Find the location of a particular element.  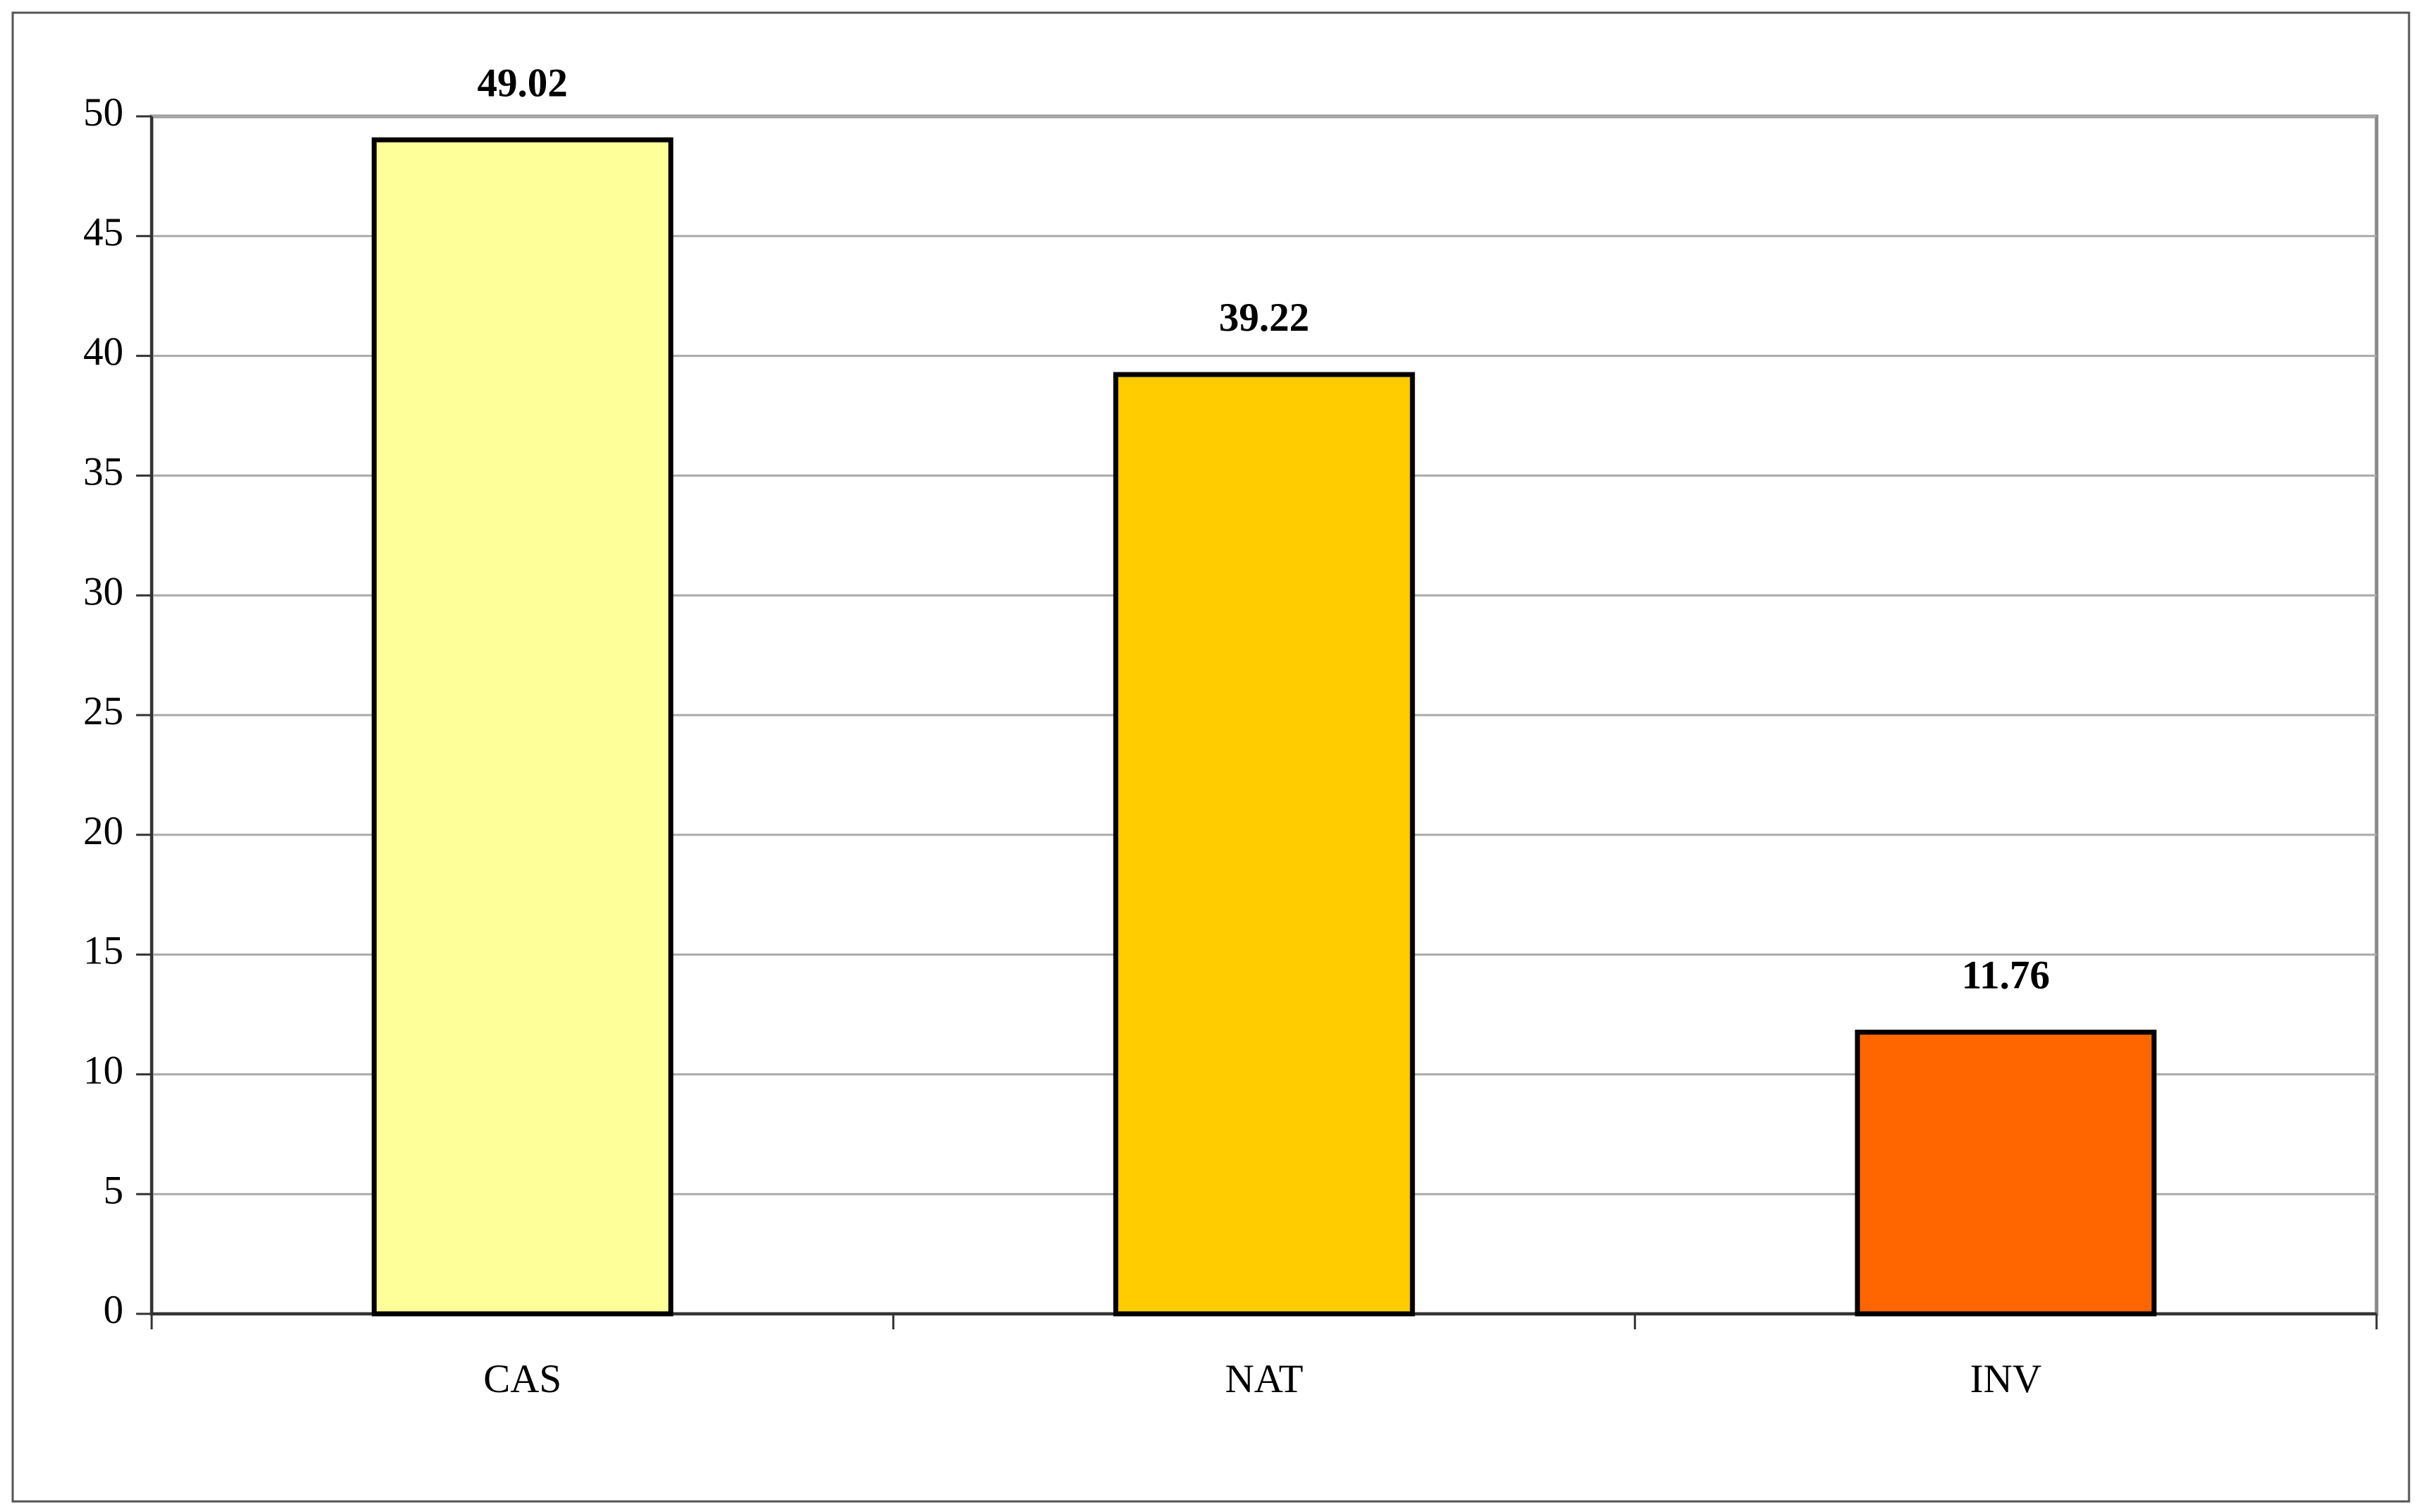

data-label: 11.76 is located at coordinates (2006, 975).